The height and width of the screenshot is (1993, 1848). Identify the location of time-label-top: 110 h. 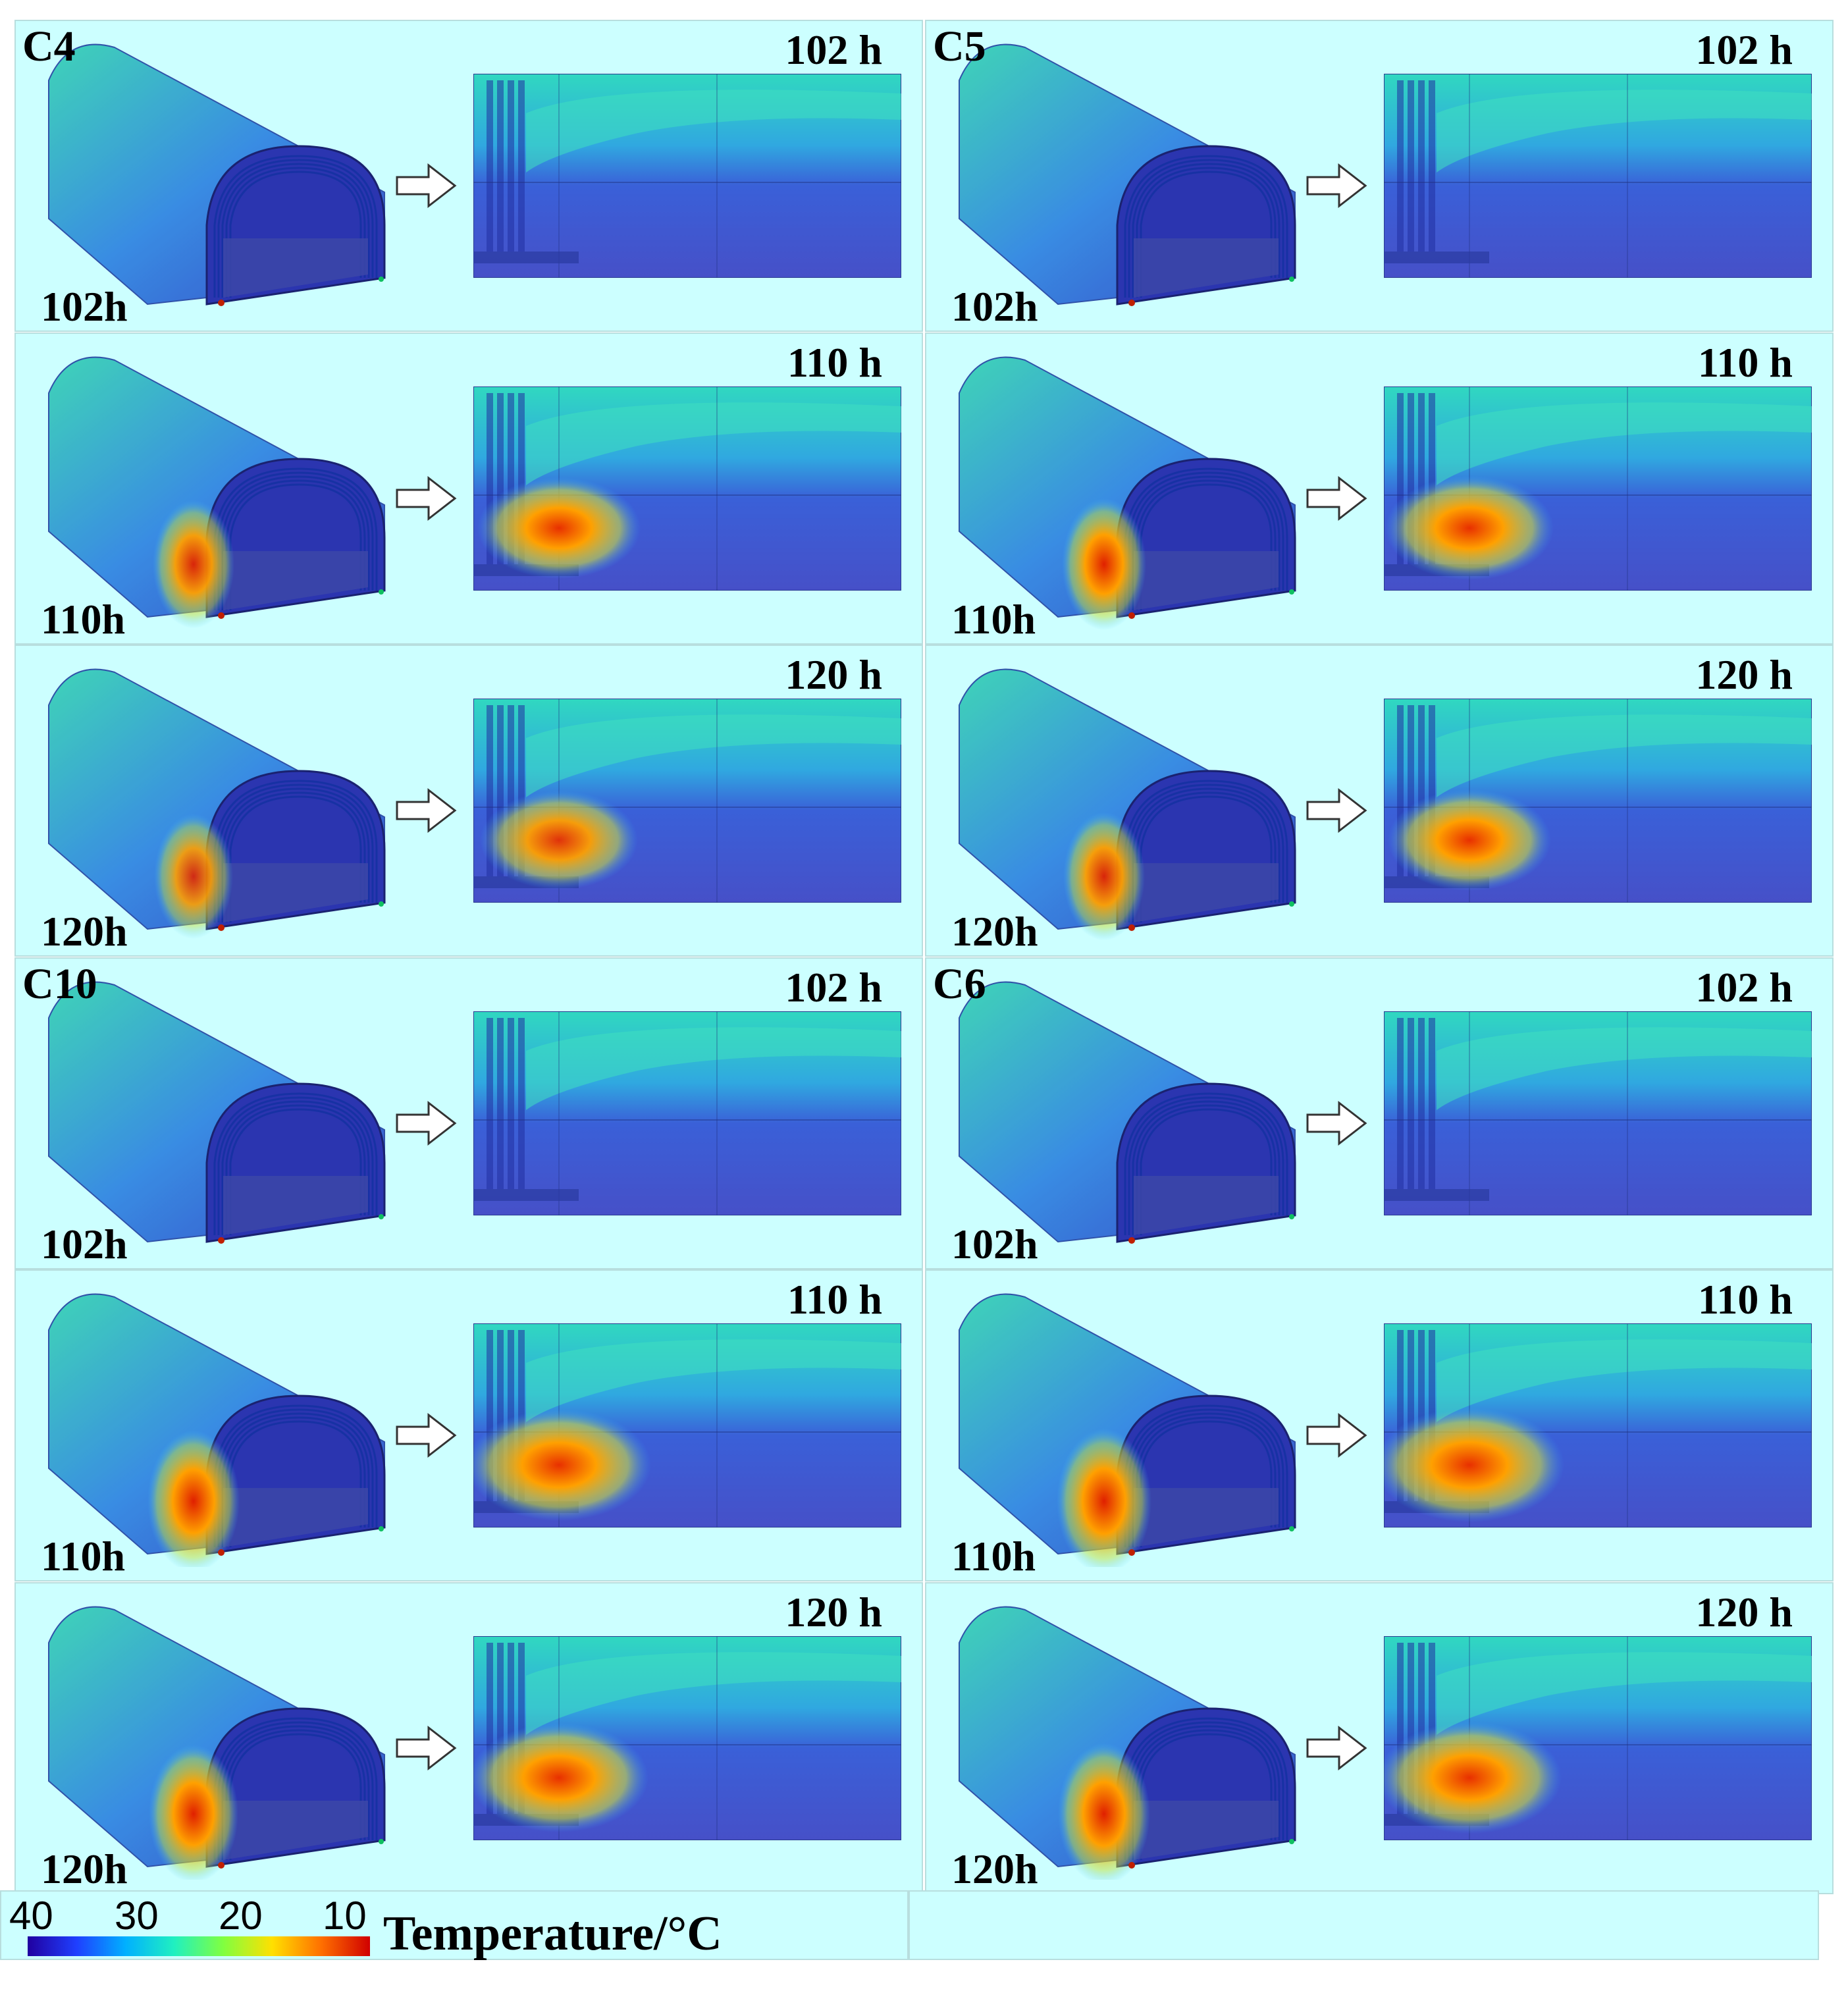
(834, 1299).